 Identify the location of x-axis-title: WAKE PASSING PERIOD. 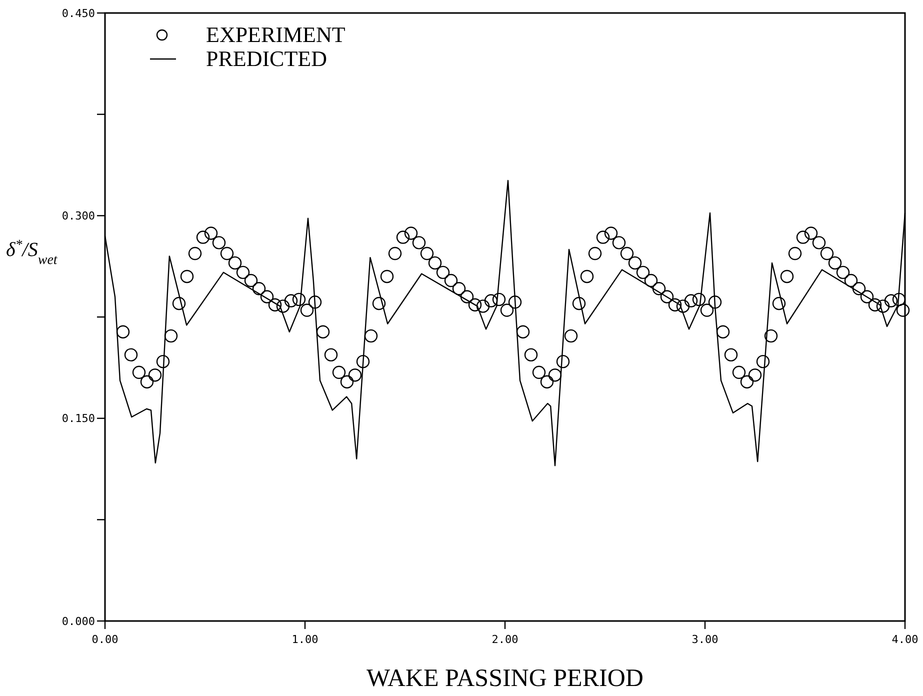
(505, 678).